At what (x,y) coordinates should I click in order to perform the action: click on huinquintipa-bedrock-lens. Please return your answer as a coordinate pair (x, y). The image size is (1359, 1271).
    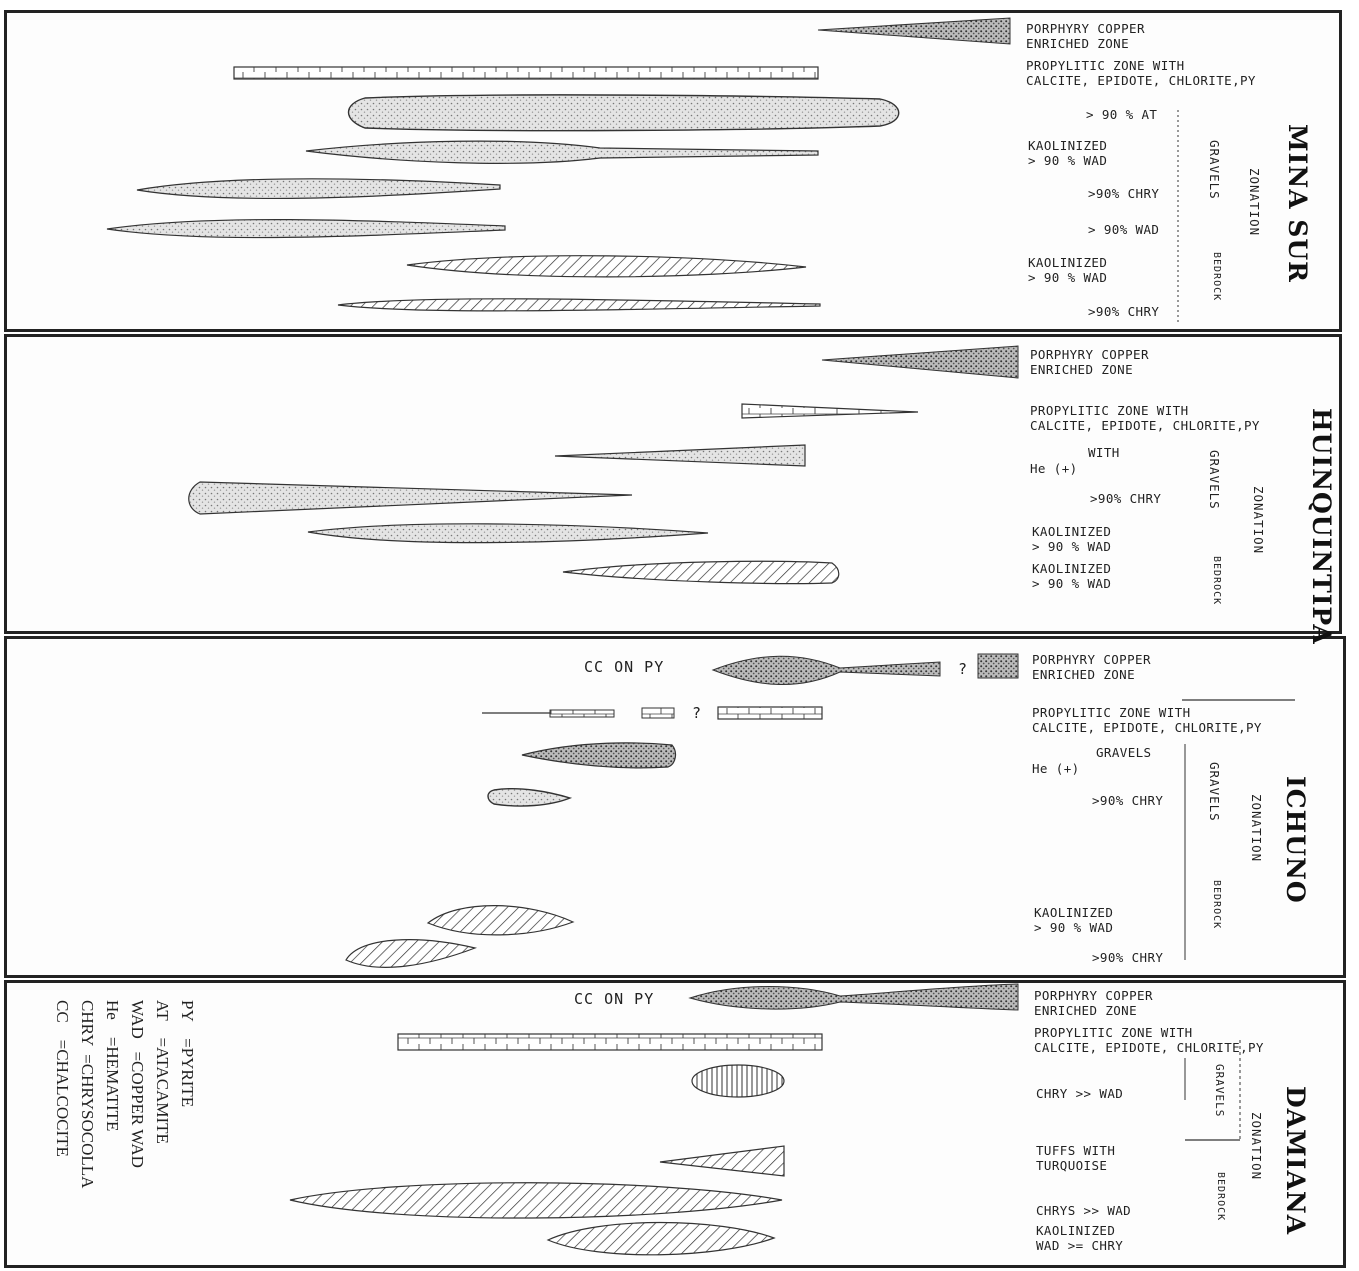
    Looking at the image, I should click on (701, 572).